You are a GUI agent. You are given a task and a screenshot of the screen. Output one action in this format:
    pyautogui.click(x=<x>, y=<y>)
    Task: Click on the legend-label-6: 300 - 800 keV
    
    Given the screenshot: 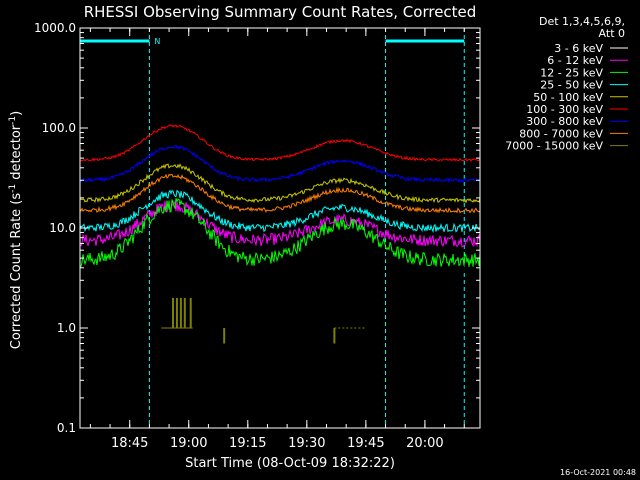 What is the action you would take?
    pyautogui.click(x=564, y=121)
    